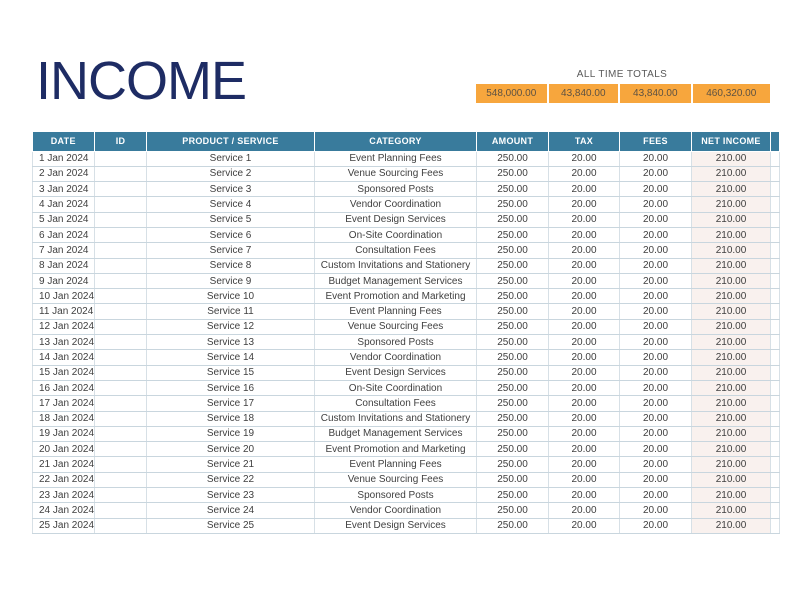 The image size is (800, 600). What do you see at coordinates (731, 142) in the screenshot?
I see `column-header-net-income: NET INCOME` at bounding box center [731, 142].